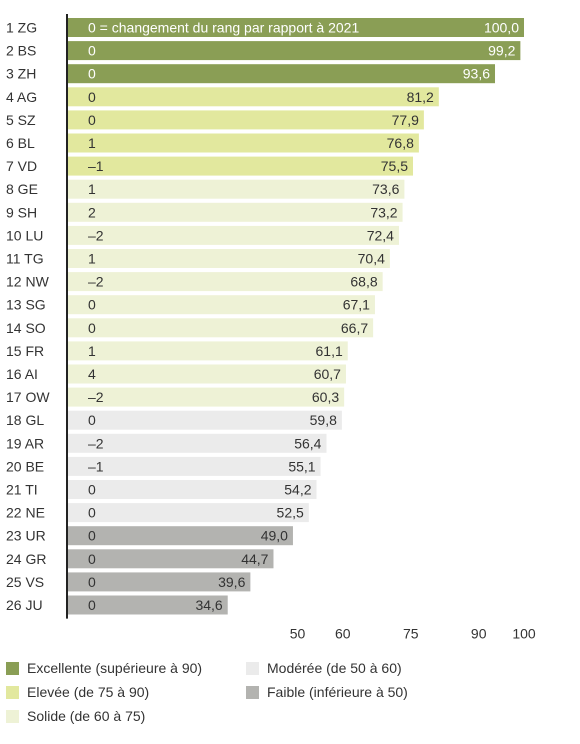 This screenshot has height=744, width=580. Describe the element at coordinates (274, 536) in the screenshot. I see `bar-value-label: 49,0` at that location.